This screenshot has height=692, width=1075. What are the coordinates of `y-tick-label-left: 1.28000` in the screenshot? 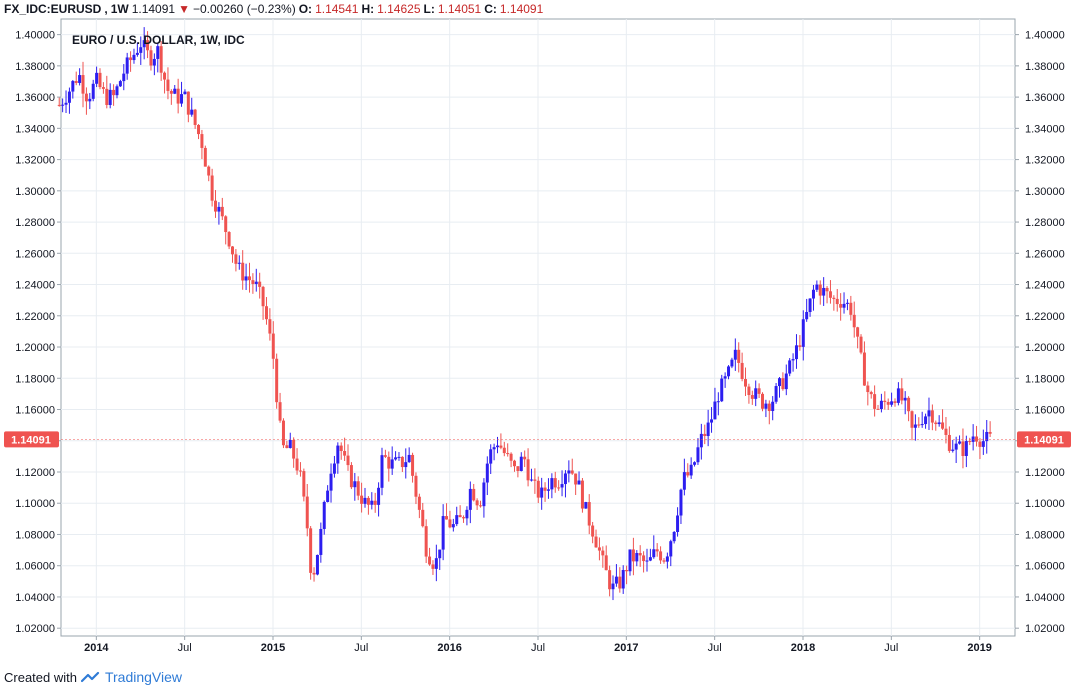 It's located at (35, 223).